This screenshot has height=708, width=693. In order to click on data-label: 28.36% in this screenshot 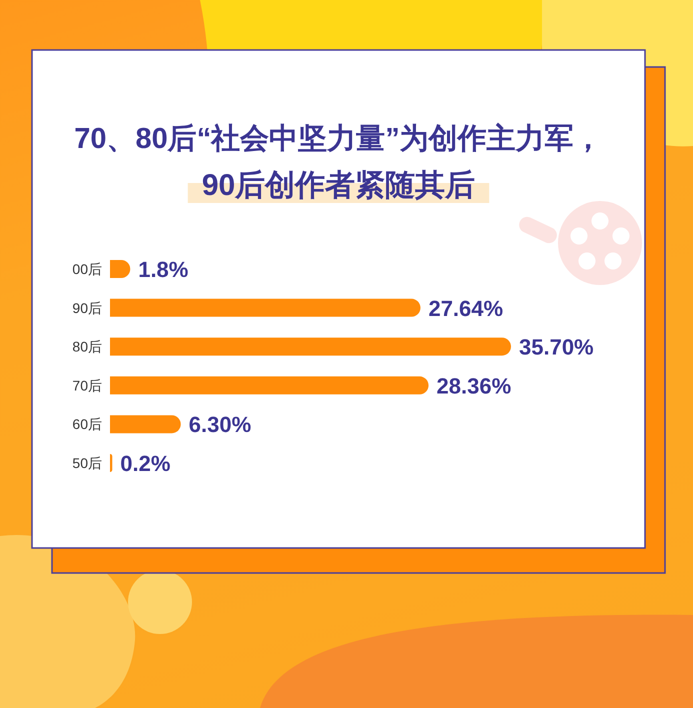, I will do `click(474, 385)`.